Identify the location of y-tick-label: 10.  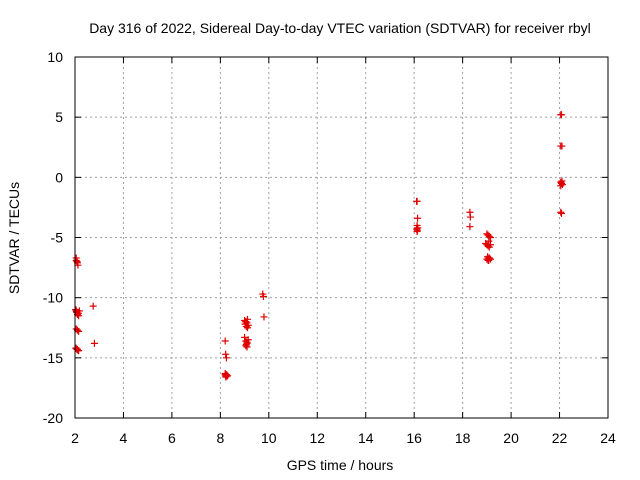
(55, 57).